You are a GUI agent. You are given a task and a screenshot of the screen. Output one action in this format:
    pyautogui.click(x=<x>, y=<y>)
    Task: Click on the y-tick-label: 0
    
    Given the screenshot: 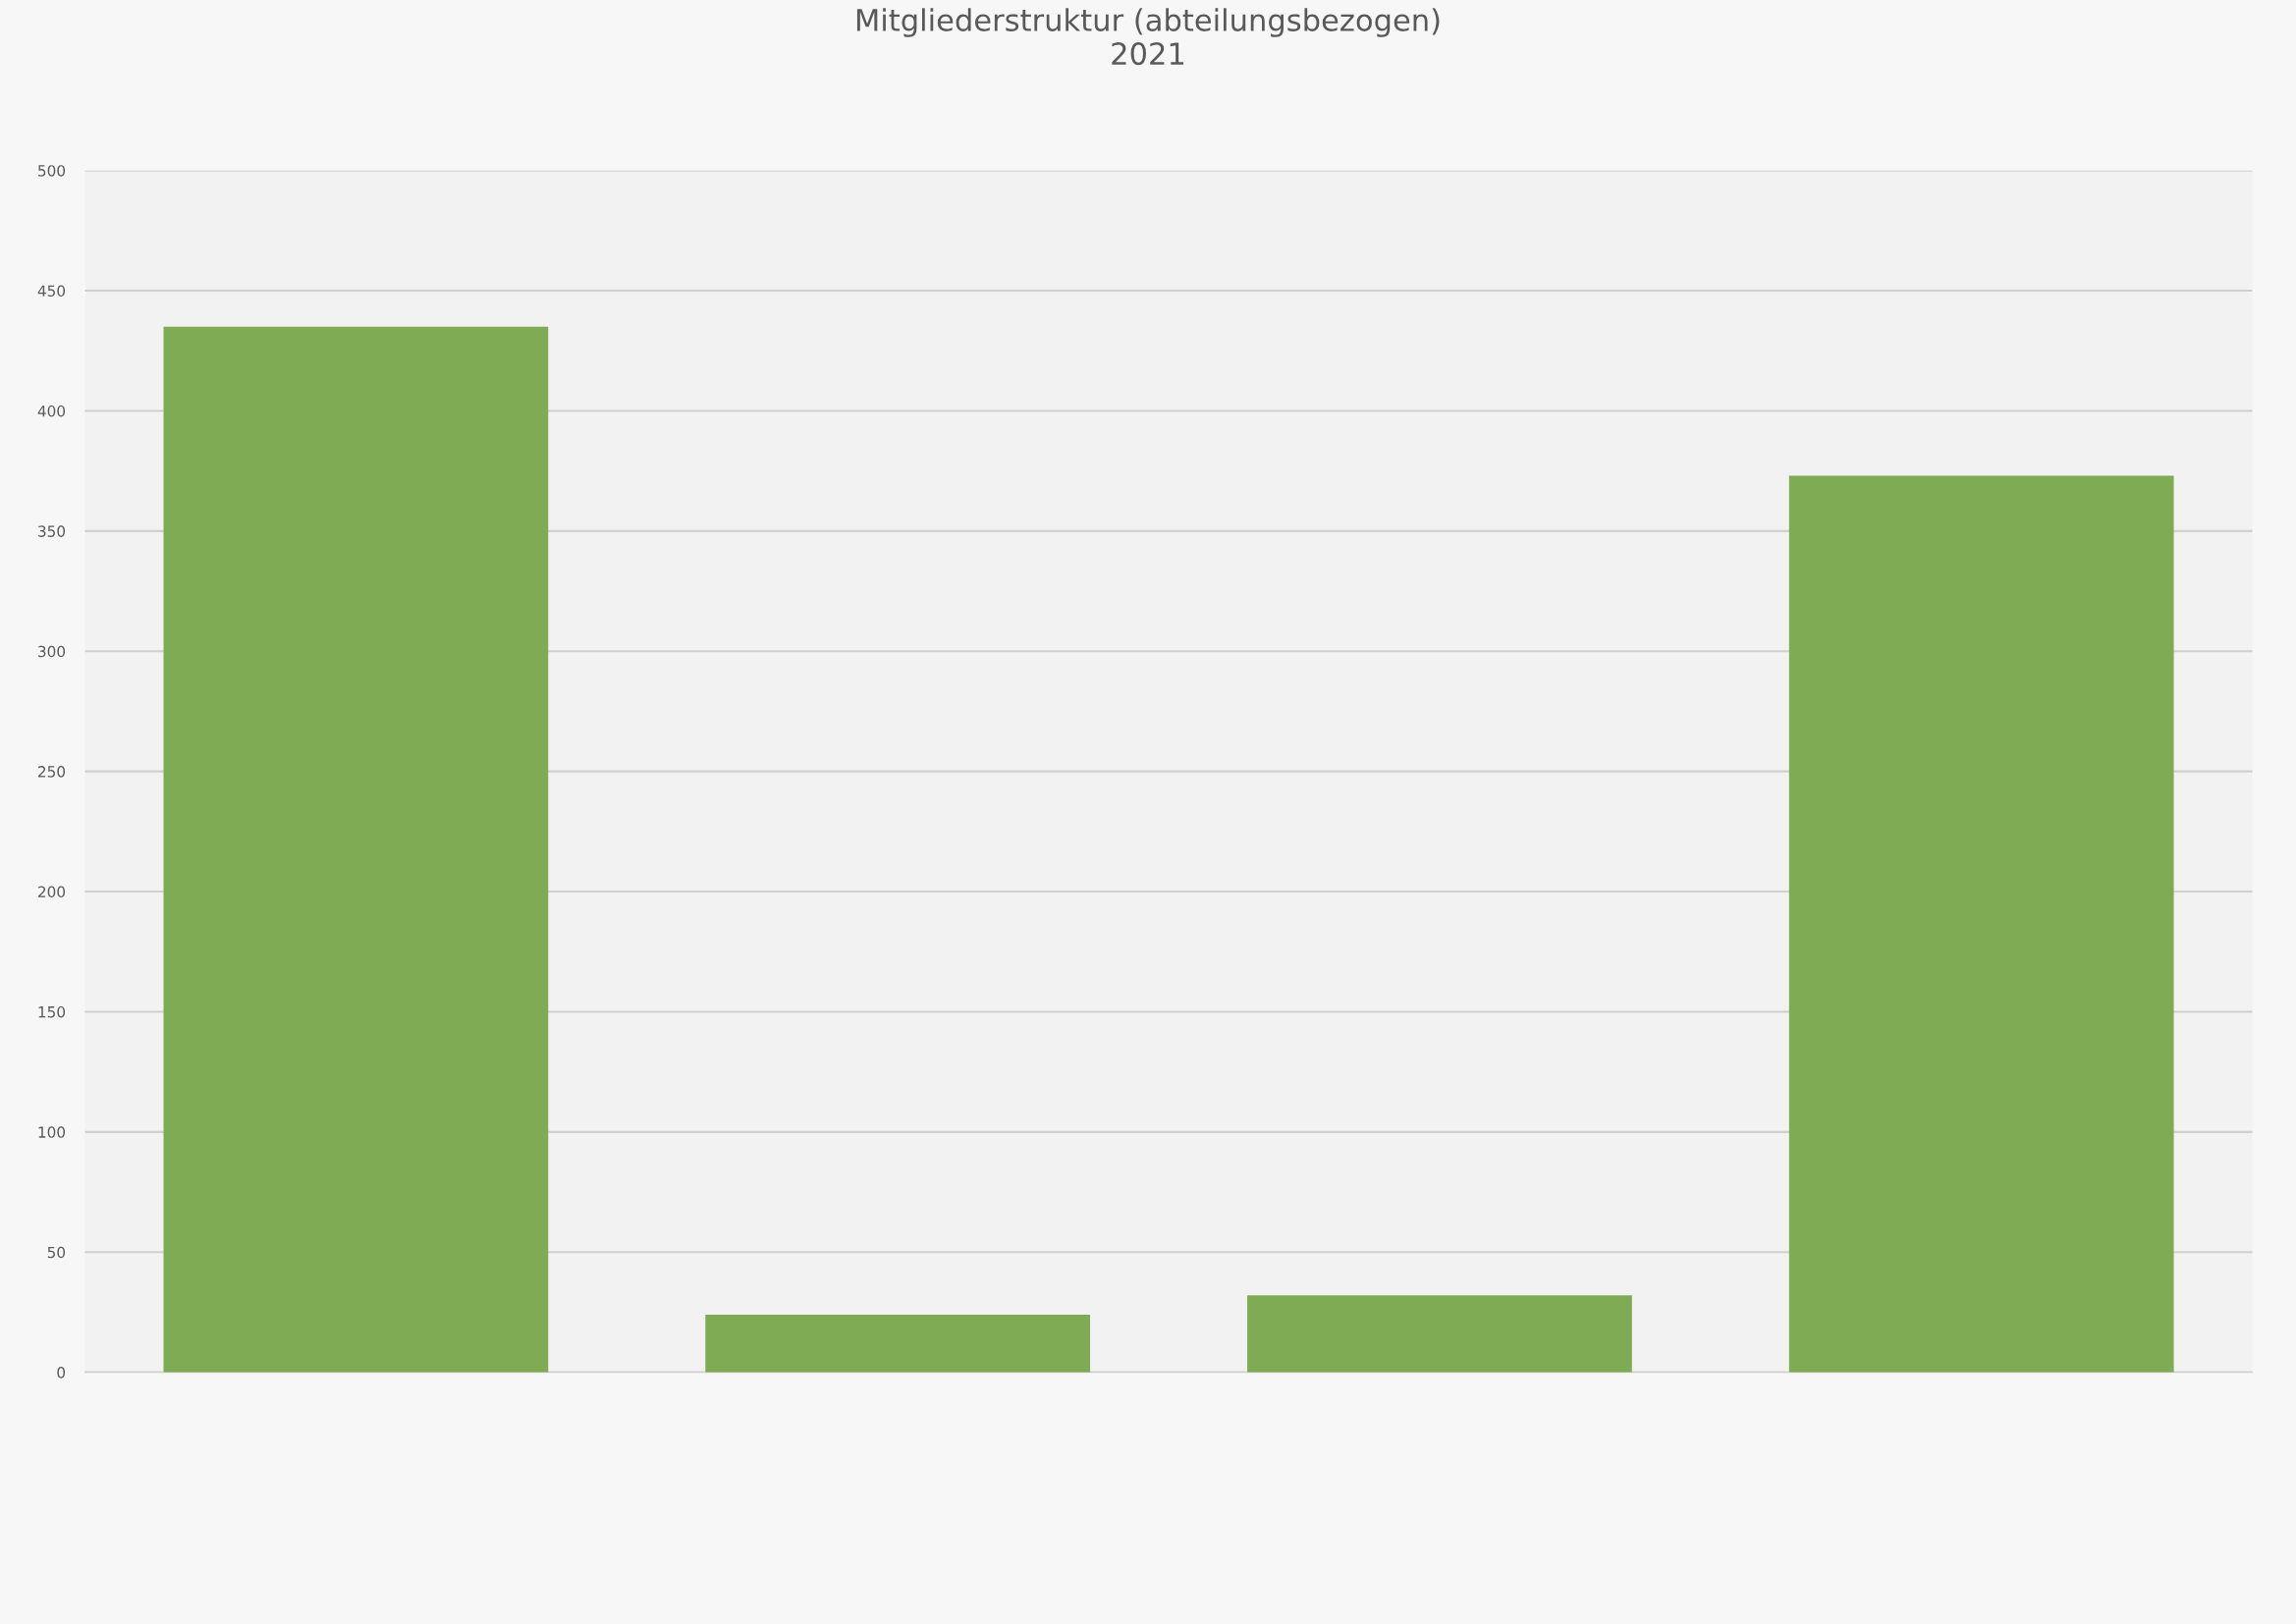 What is the action you would take?
    pyautogui.click(x=61, y=1373)
    